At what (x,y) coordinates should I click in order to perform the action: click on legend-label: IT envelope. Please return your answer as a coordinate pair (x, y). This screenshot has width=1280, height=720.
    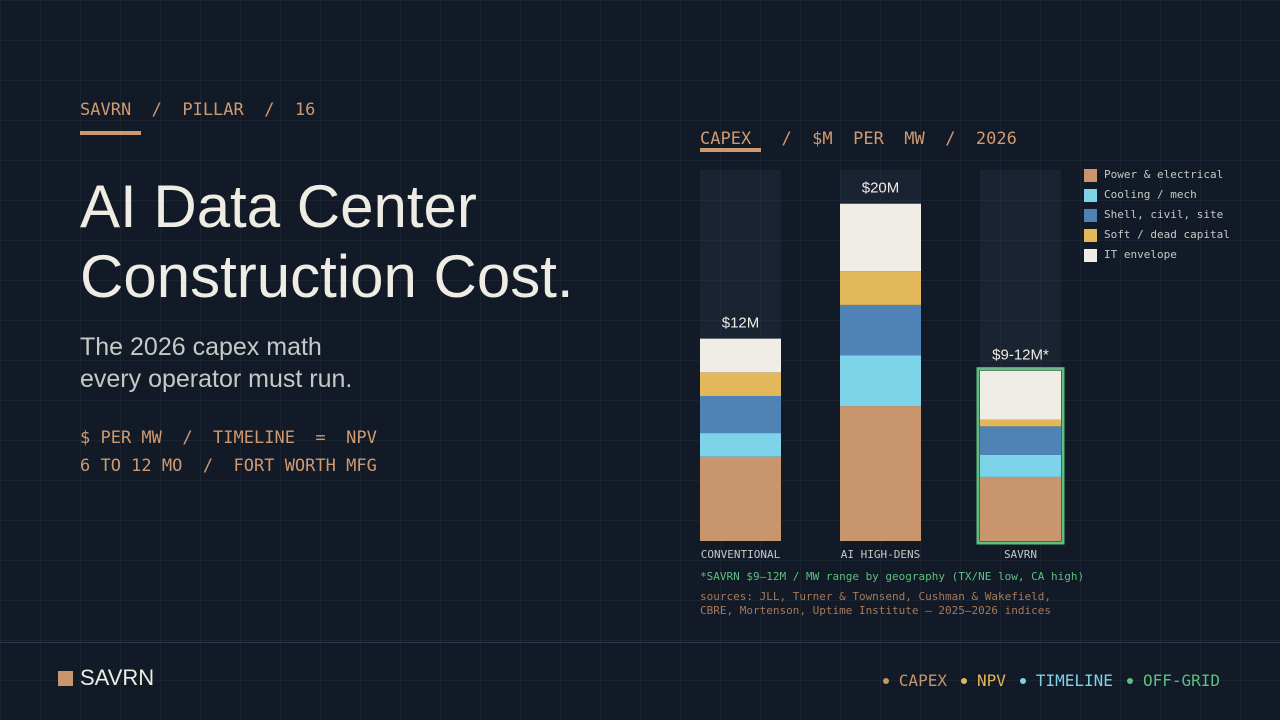
    Looking at the image, I should click on (1140, 254).